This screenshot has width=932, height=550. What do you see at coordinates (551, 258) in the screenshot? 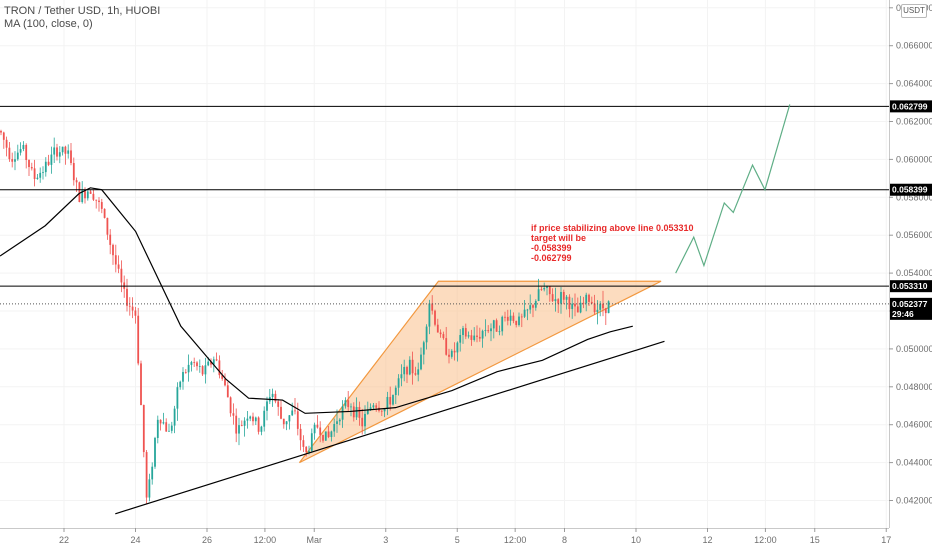
I see `annotation-line-4: -0.062799` at bounding box center [551, 258].